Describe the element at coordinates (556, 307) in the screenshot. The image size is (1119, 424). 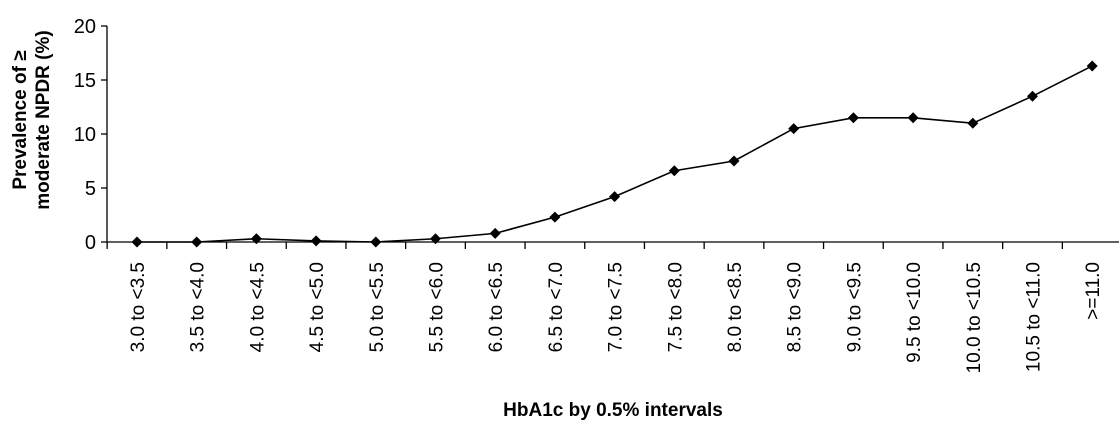
I see `x-category-label: 6.5 to <7.0` at that location.